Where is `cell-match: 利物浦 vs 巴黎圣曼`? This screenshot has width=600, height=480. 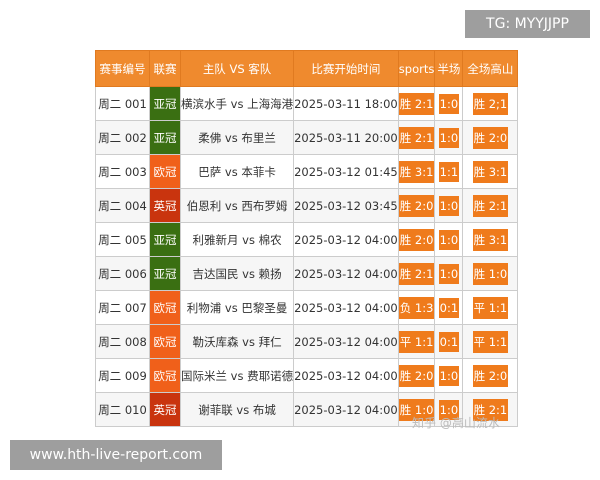 cell-match: 利物浦 vs 巴黎圣曼 is located at coordinates (237, 307).